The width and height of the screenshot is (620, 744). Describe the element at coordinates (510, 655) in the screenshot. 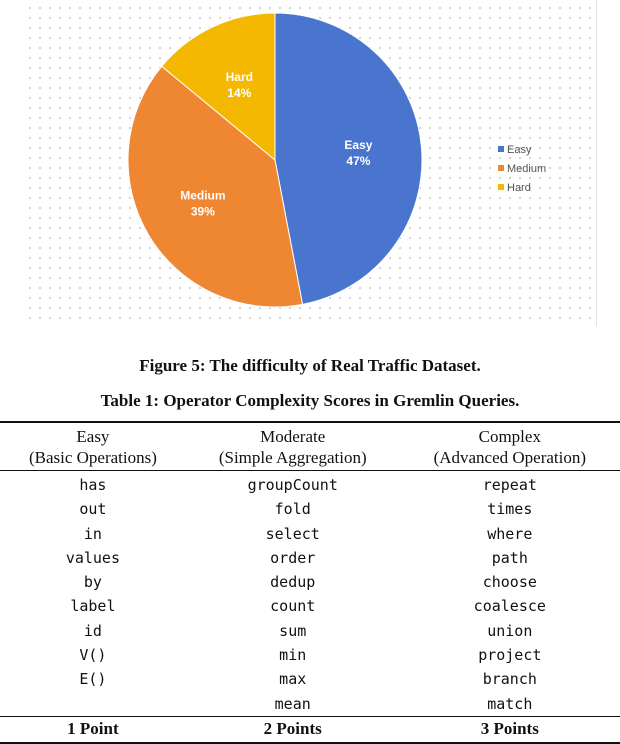

I see `table-cell: project` at that location.